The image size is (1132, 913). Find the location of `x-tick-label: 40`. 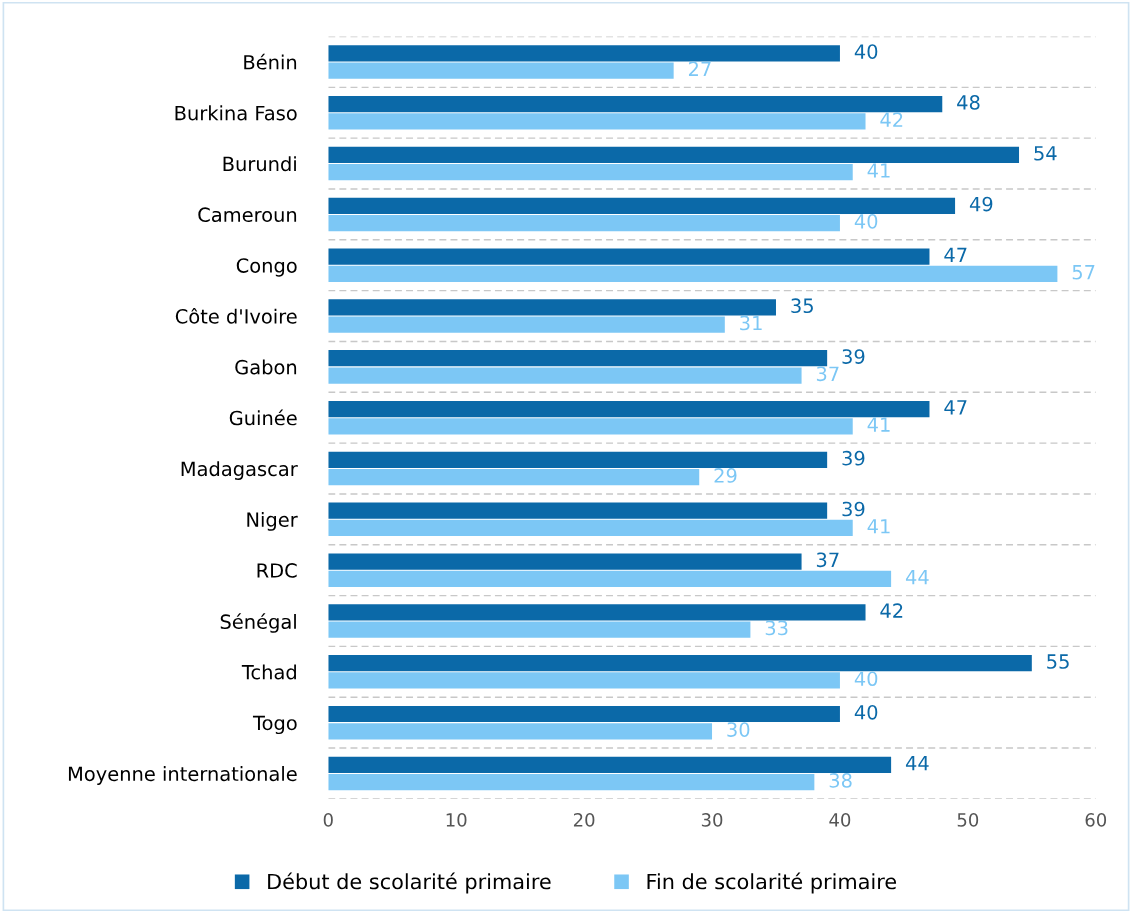

x-tick-label: 40 is located at coordinates (840, 820).